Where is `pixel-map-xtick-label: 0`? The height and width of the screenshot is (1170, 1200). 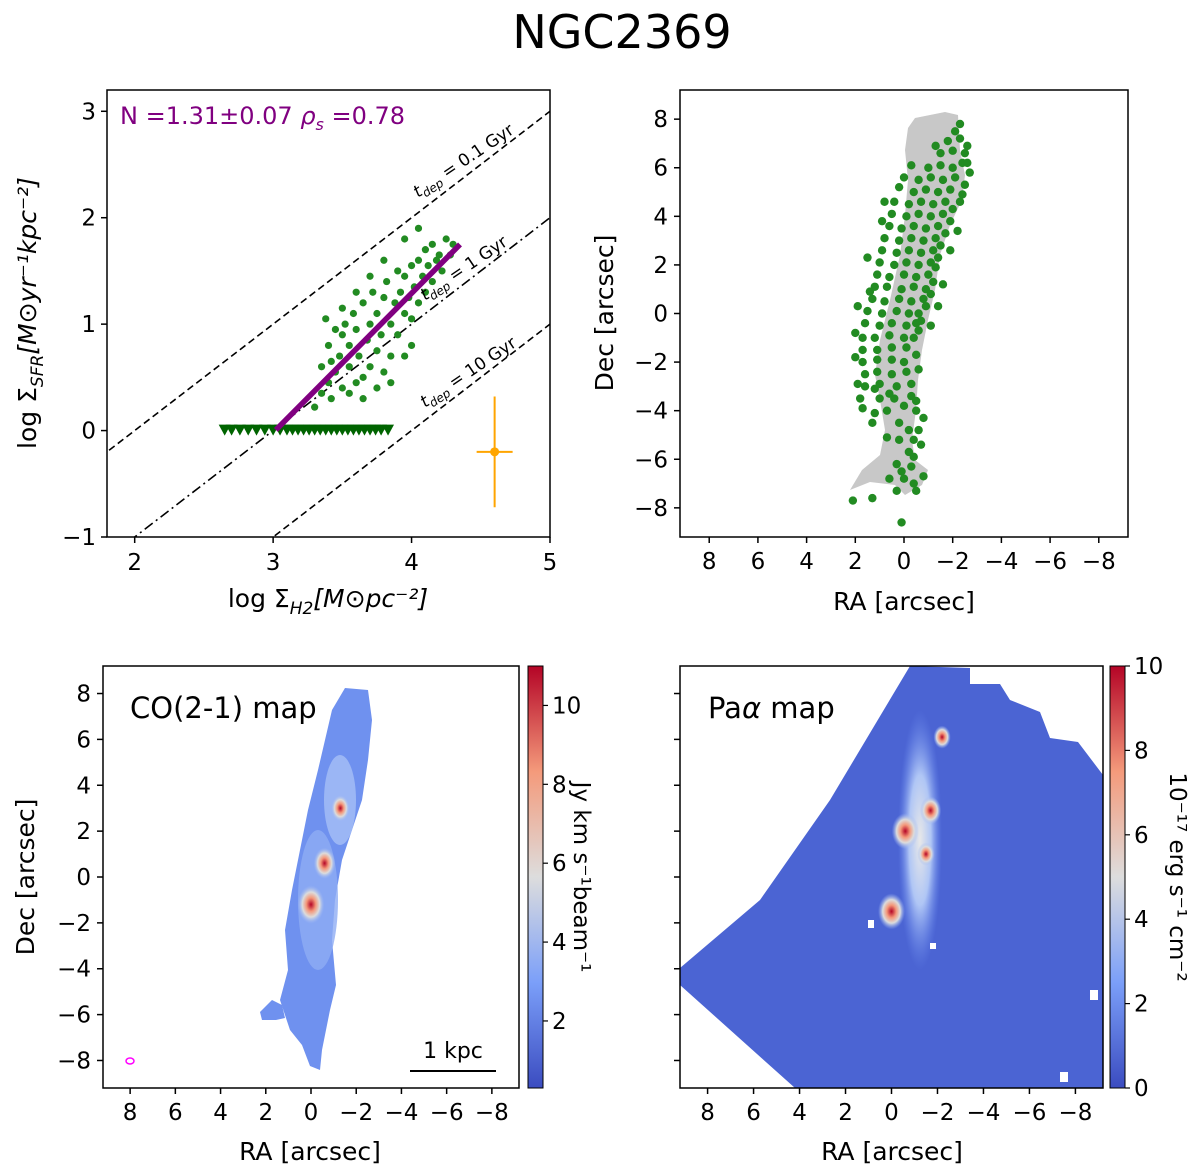
pixel-map-xtick-label: 0 is located at coordinates (904, 562).